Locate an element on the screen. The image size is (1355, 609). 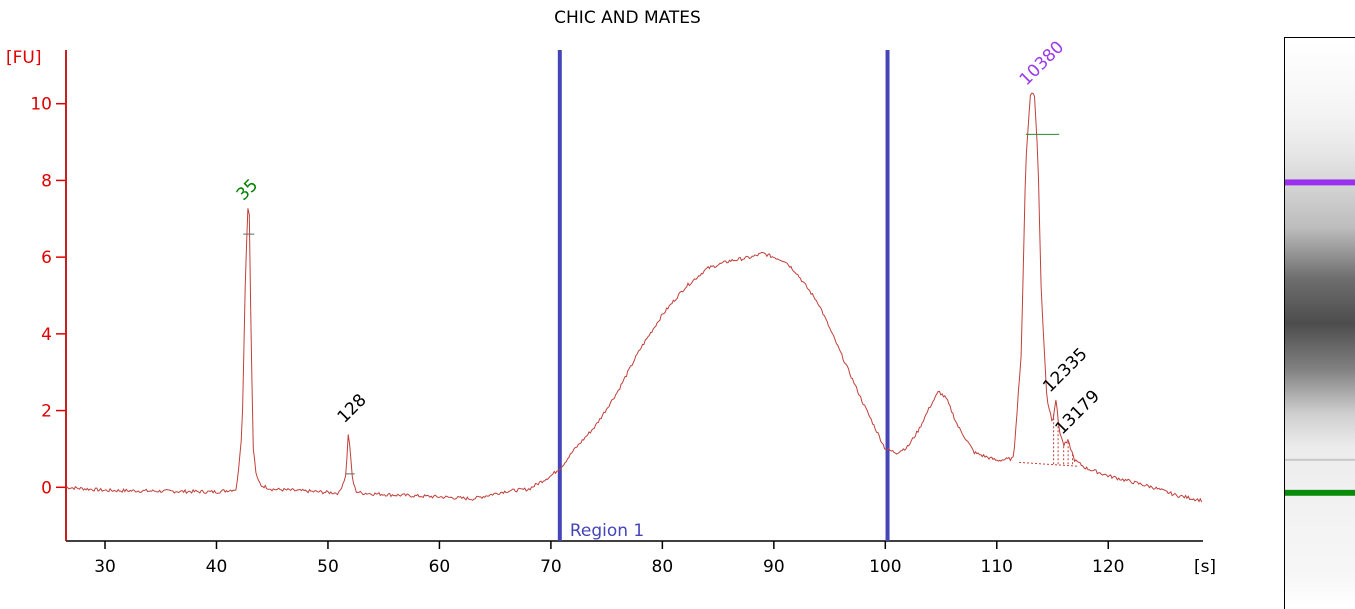
y-tick-label: 8 is located at coordinates (46, 181).